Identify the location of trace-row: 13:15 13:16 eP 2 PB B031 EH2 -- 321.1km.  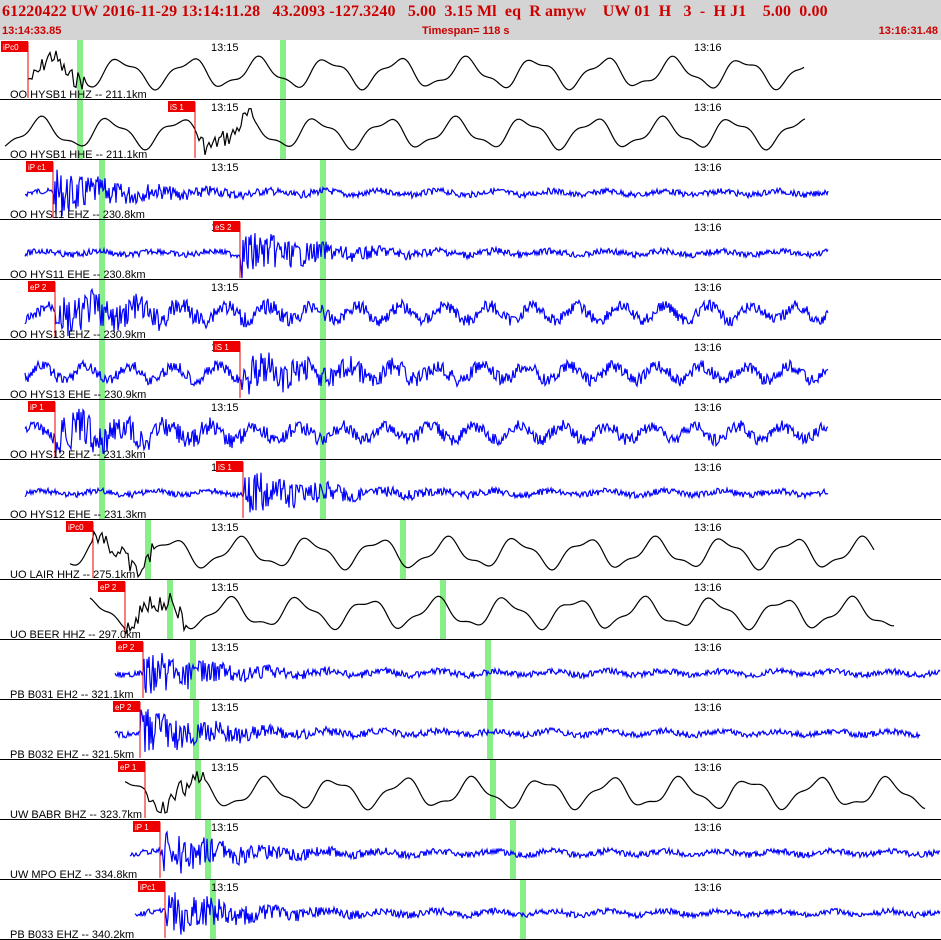
(470, 670).